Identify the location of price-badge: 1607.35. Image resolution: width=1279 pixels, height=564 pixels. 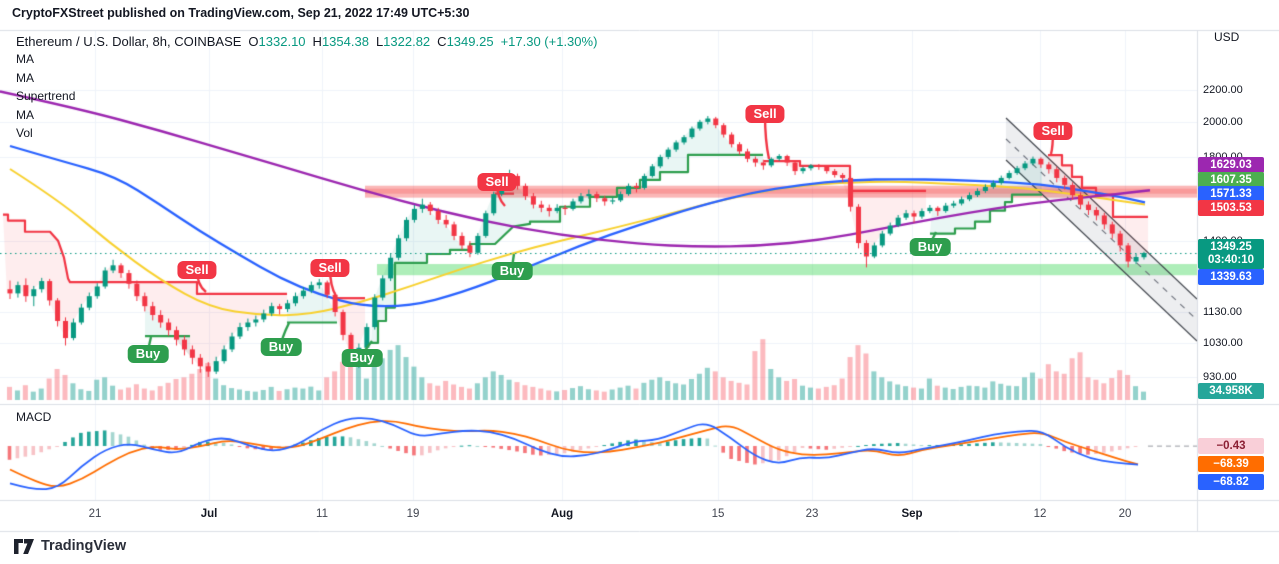
(1231, 180).